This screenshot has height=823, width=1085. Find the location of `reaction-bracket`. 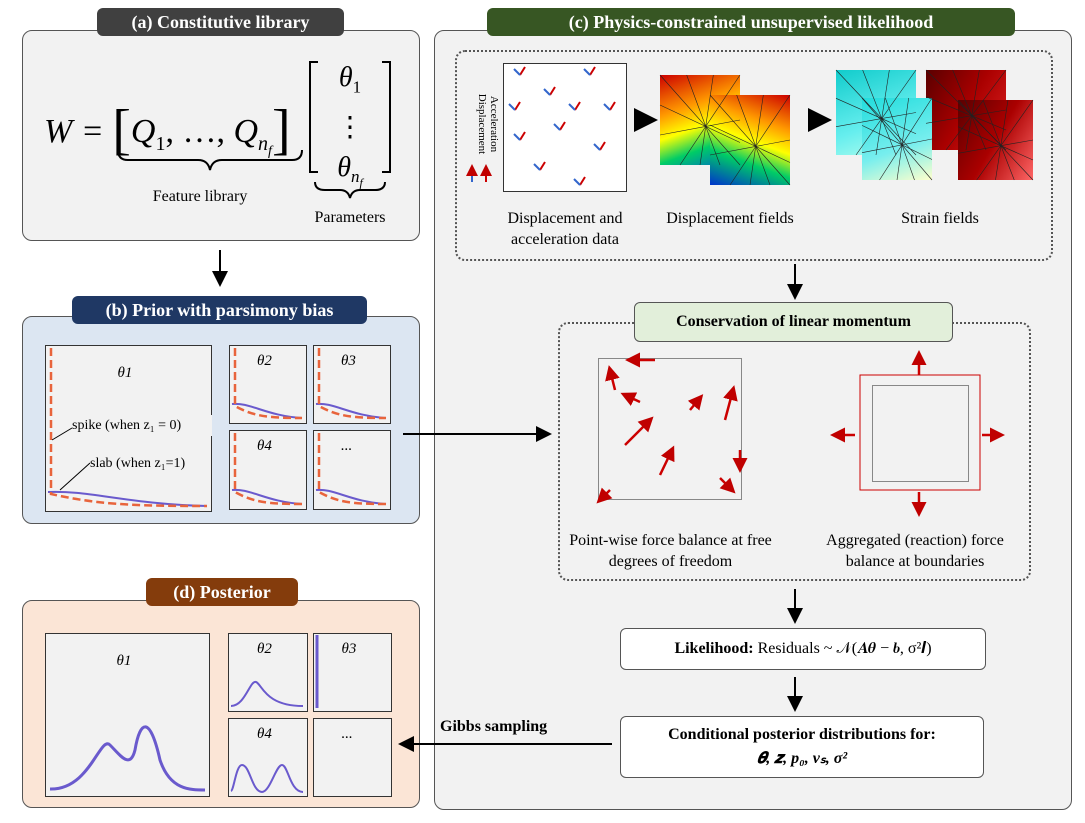

reaction-bracket is located at coordinates (920, 432).